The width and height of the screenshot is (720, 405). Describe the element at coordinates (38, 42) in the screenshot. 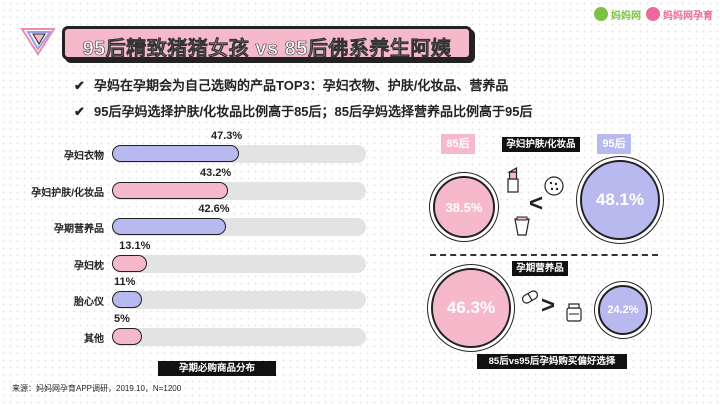

I see `triangle-logo-icon` at that location.